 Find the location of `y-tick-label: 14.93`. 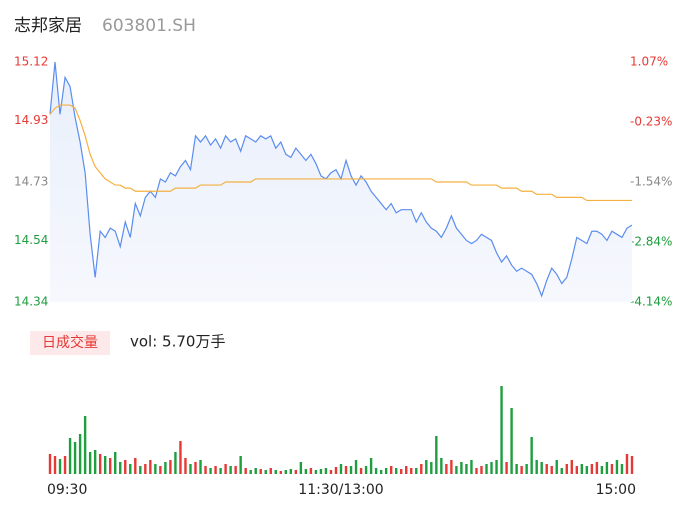

y-tick-label: 14.93 is located at coordinates (31, 120).